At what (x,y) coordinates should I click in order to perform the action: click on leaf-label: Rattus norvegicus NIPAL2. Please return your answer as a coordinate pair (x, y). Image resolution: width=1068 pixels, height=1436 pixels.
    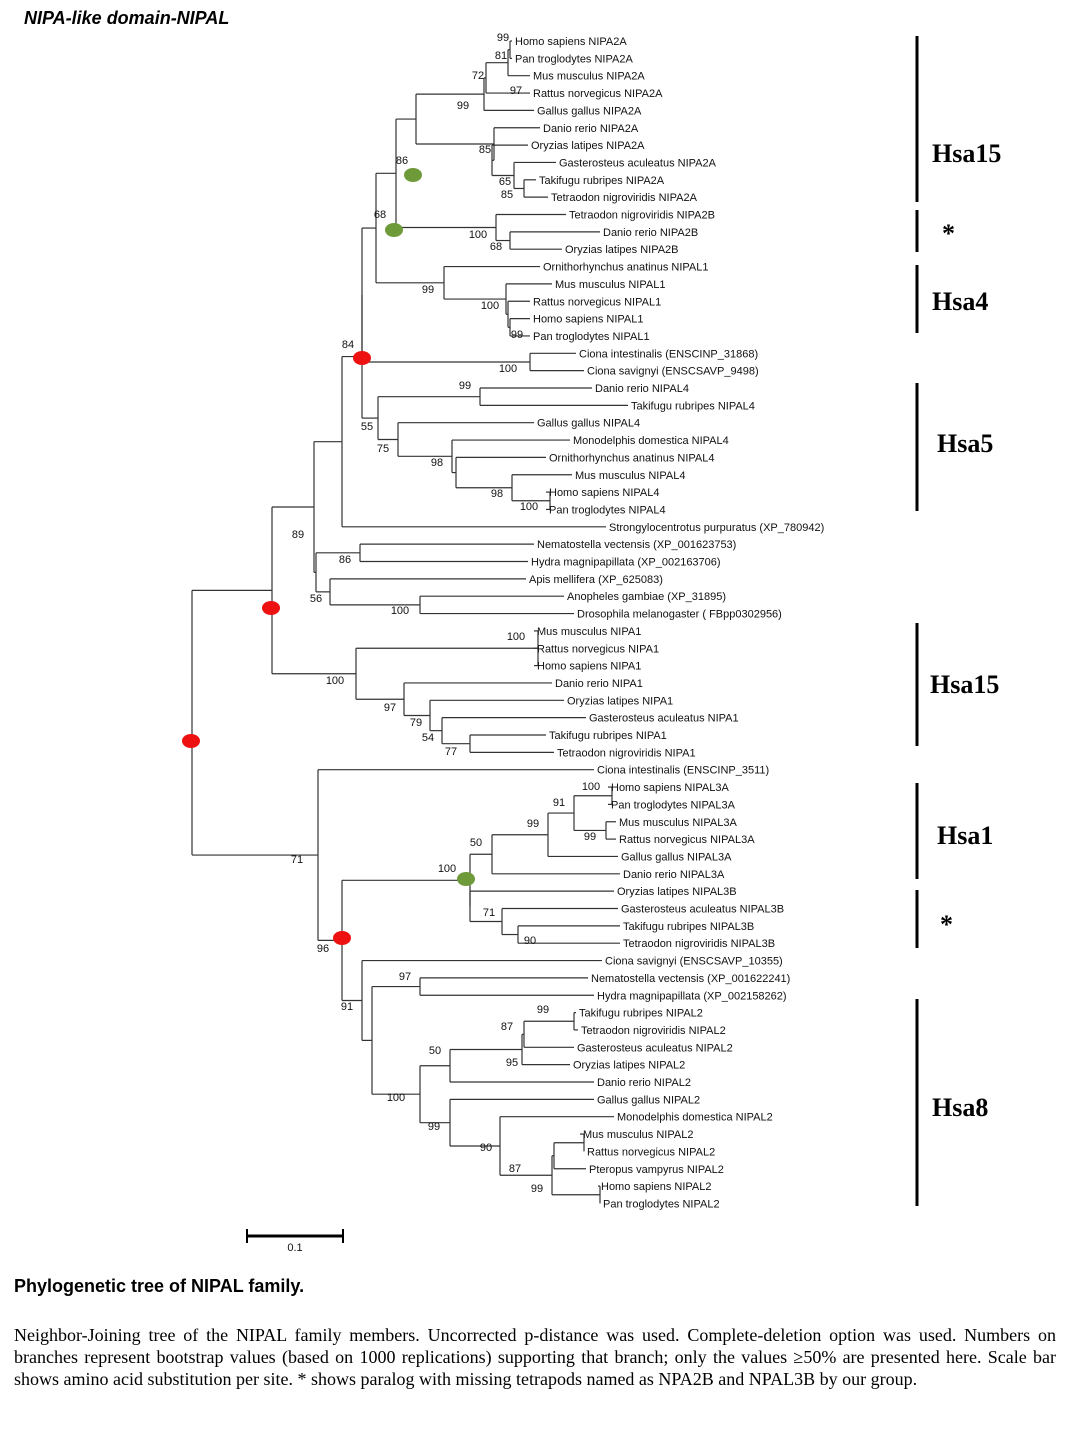
    Looking at the image, I should click on (651, 1152).